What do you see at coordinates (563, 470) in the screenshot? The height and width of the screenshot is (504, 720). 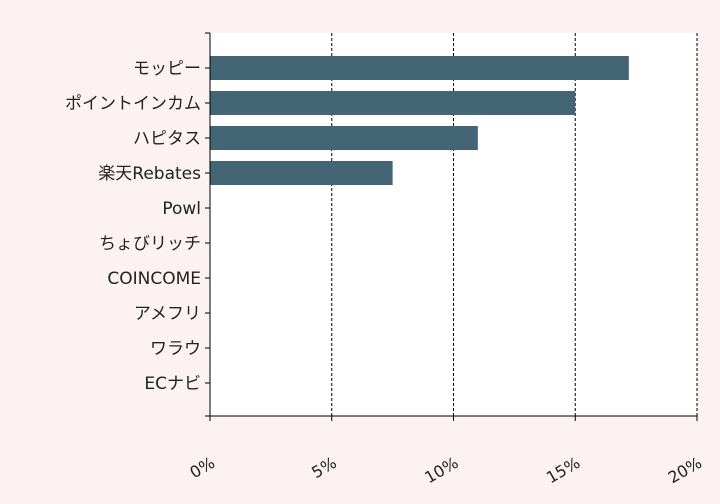 I see `x-tick-label-3: 15%` at bounding box center [563, 470].